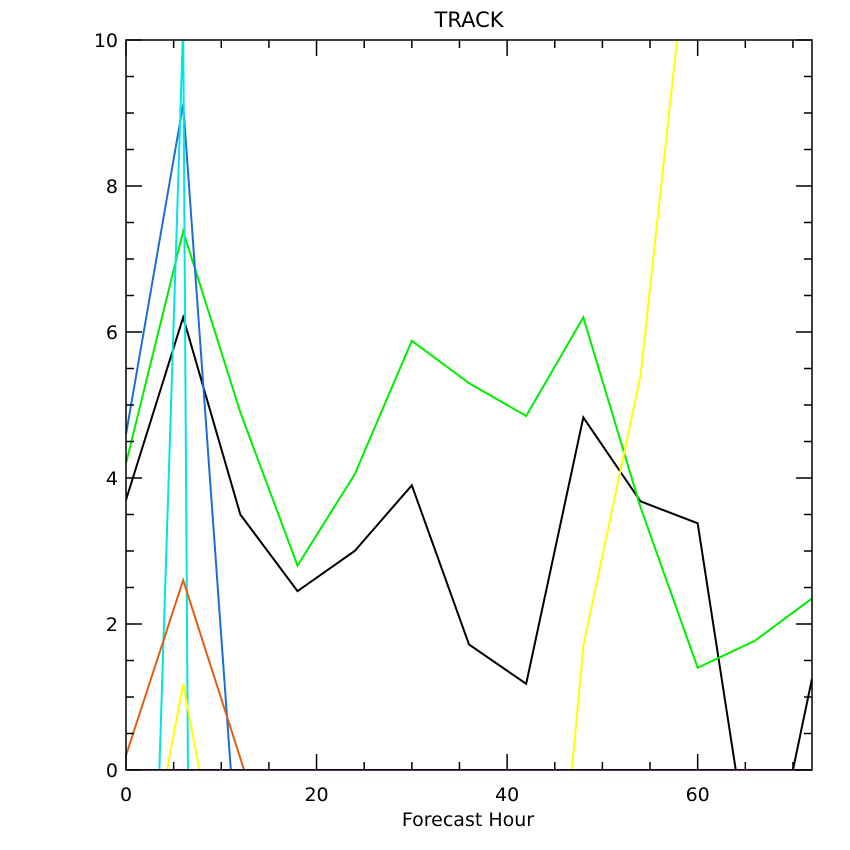  I want to click on y-tick-label: 4, so click(112, 479).